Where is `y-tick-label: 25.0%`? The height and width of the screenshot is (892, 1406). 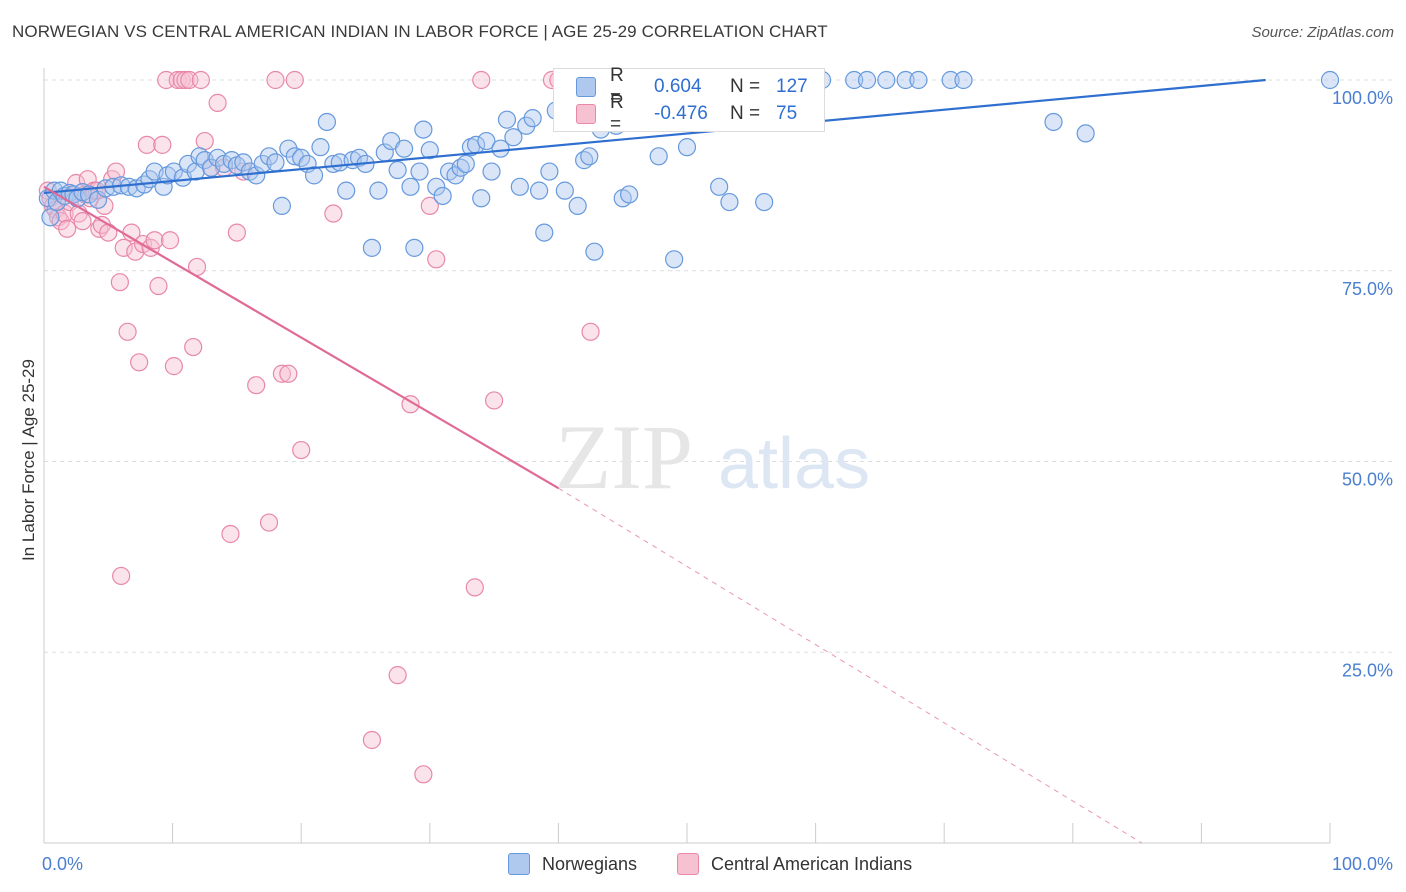
y-tick-label: 25.0% is located at coordinates (1367, 670).